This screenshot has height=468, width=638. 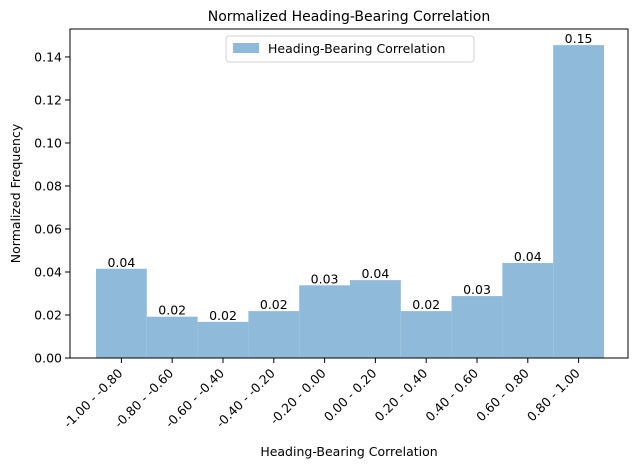 What do you see at coordinates (246, 48) in the screenshot?
I see `legend-swatch` at bounding box center [246, 48].